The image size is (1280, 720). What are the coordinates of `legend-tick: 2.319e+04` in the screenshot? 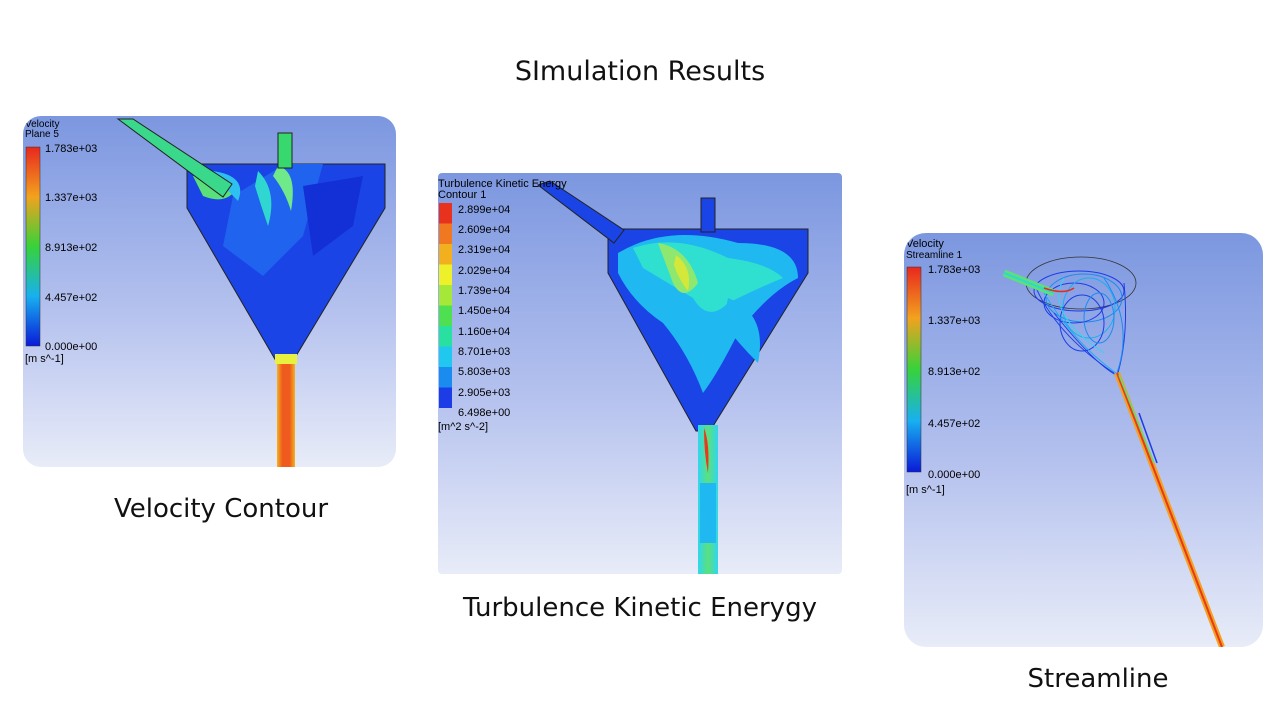 It's located at (484, 250).